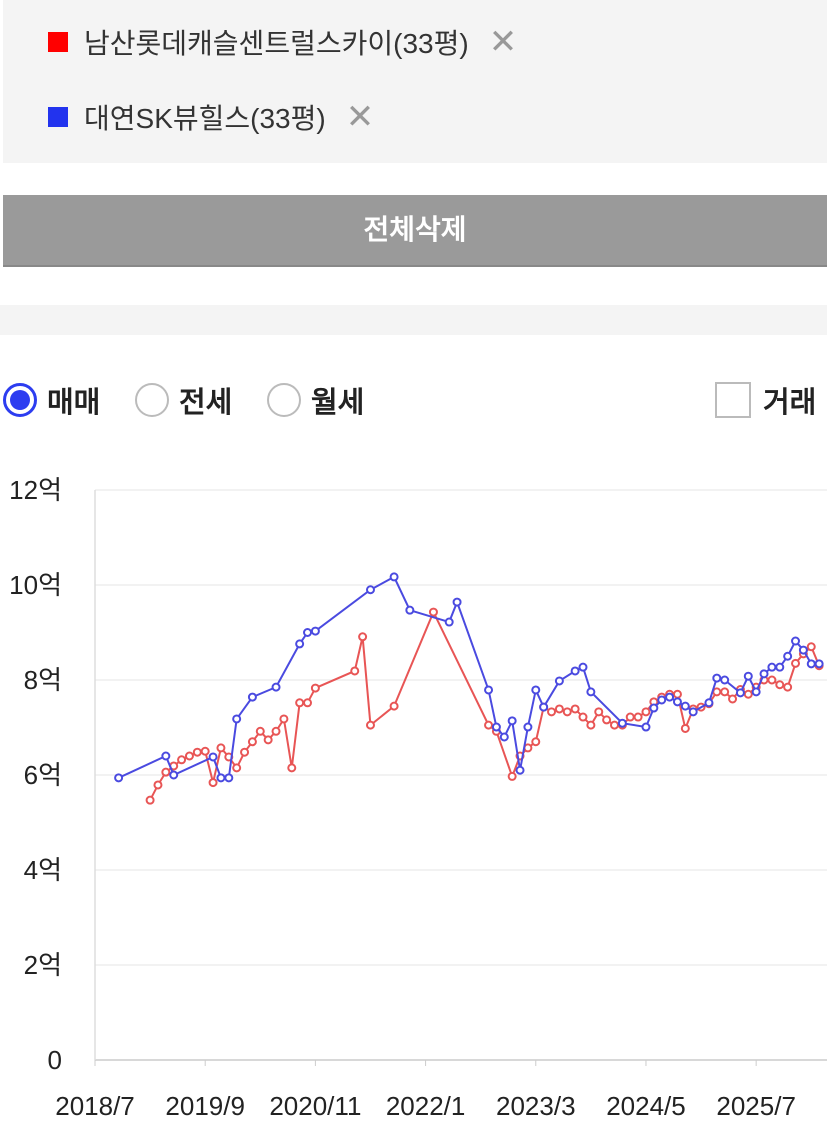  What do you see at coordinates (536, 1106) in the screenshot?
I see `x-tick-label: 2023/3` at bounding box center [536, 1106].